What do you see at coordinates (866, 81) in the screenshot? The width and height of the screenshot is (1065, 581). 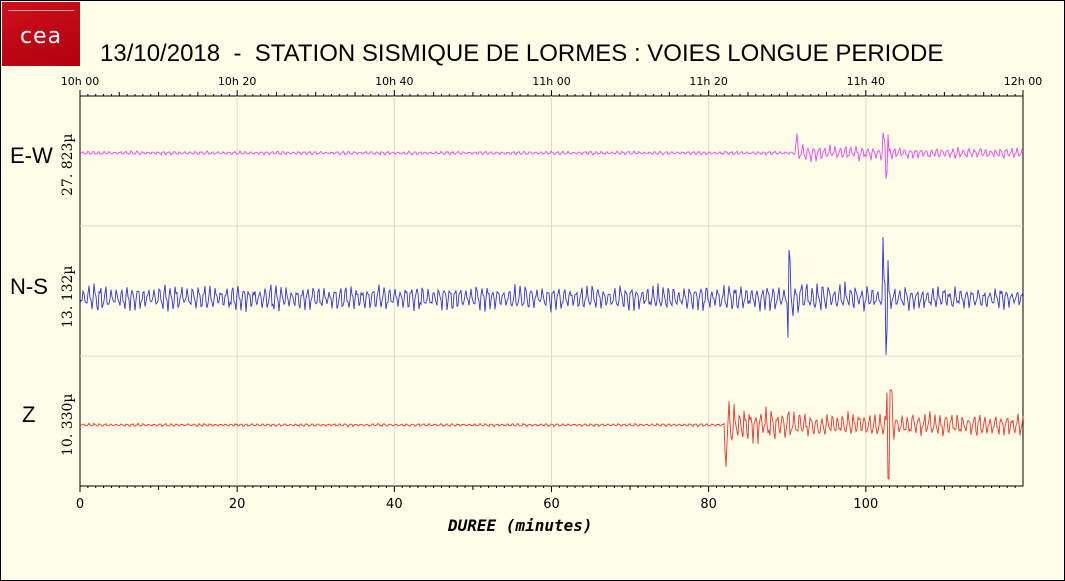 I see `top-tick-label: 11h 40` at bounding box center [866, 81].